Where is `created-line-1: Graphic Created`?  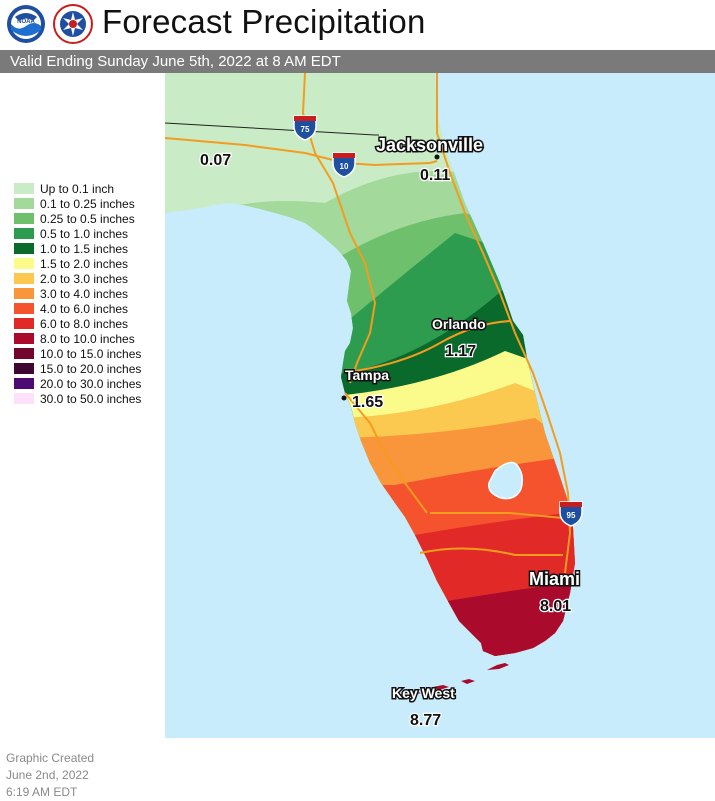 created-line-1: Graphic Created is located at coordinates (50, 758).